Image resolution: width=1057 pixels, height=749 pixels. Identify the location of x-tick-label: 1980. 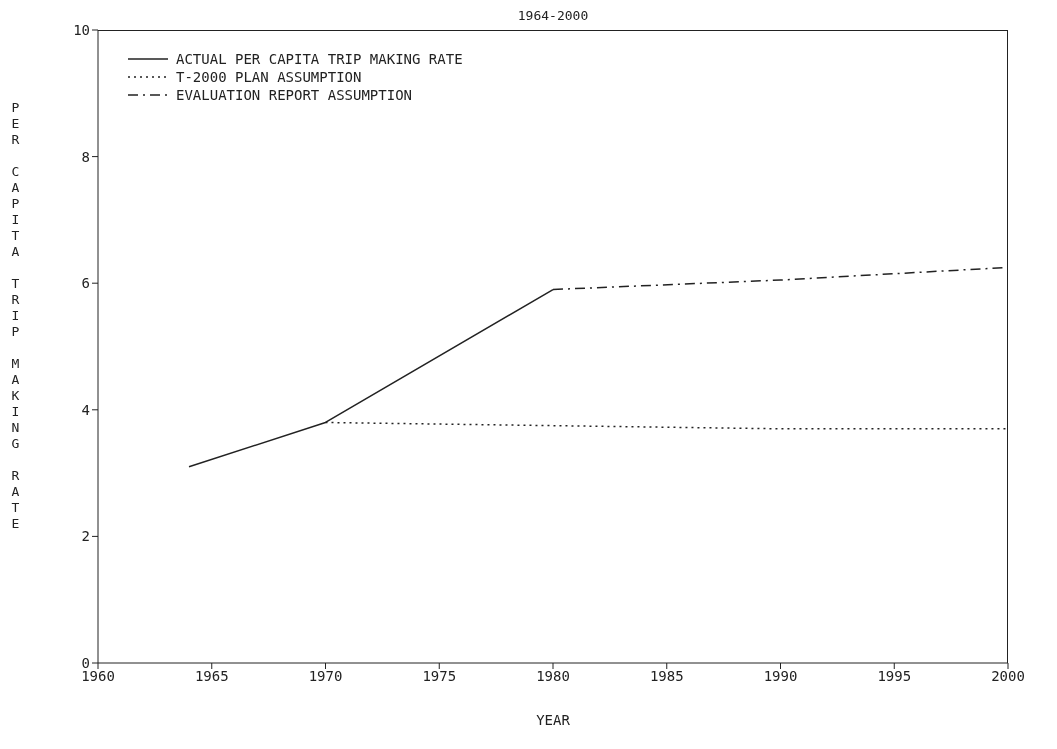
(553, 675).